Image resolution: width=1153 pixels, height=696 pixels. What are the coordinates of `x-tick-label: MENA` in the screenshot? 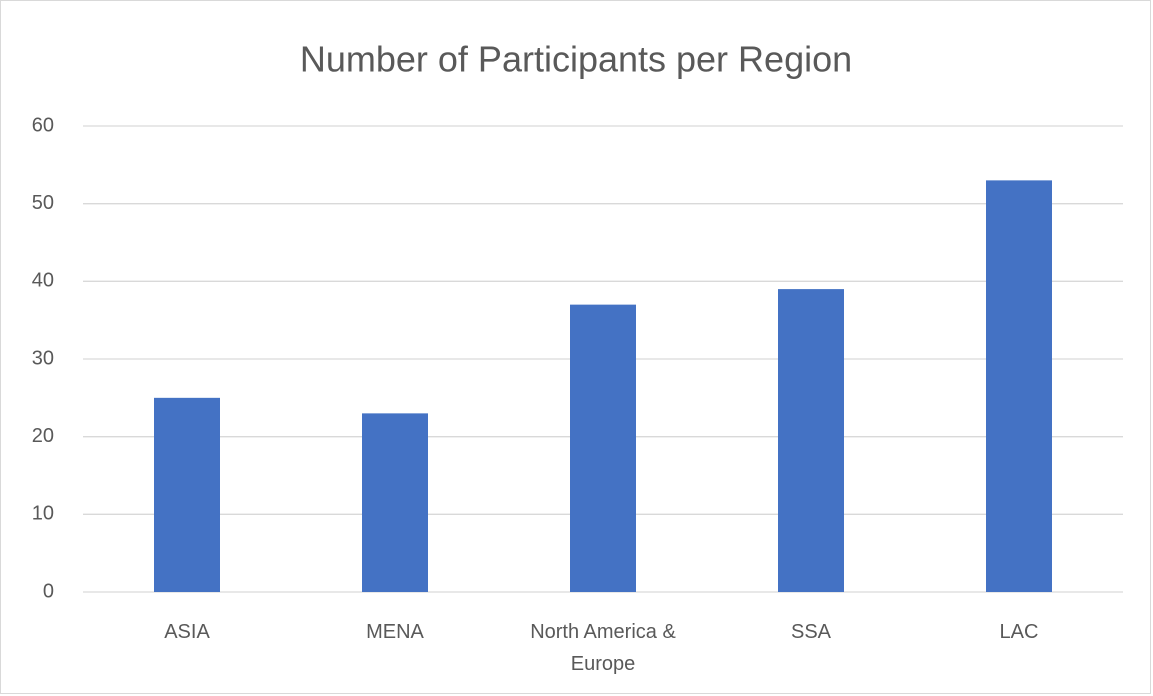 It's located at (395, 632).